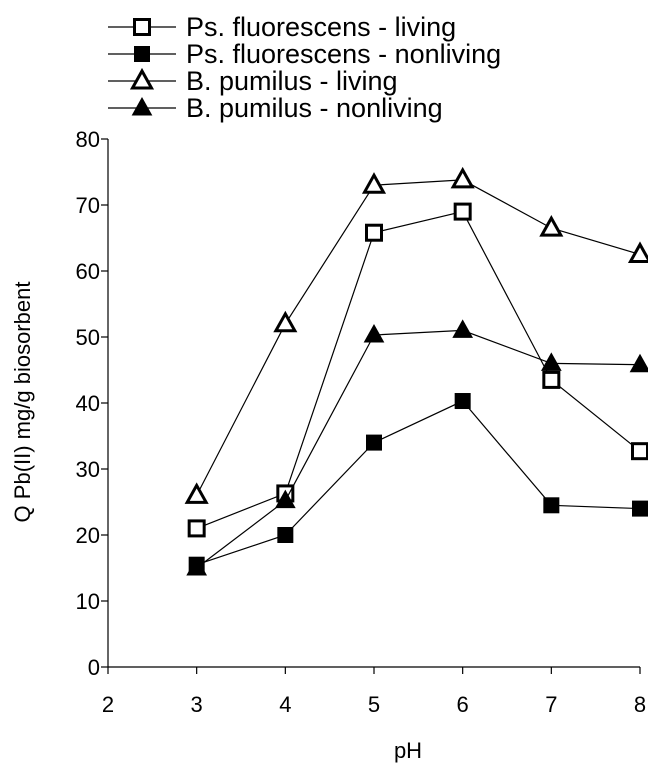 The width and height of the screenshot is (648, 765). What do you see at coordinates (374, 704) in the screenshot?
I see `x-tick-label: 5` at bounding box center [374, 704].